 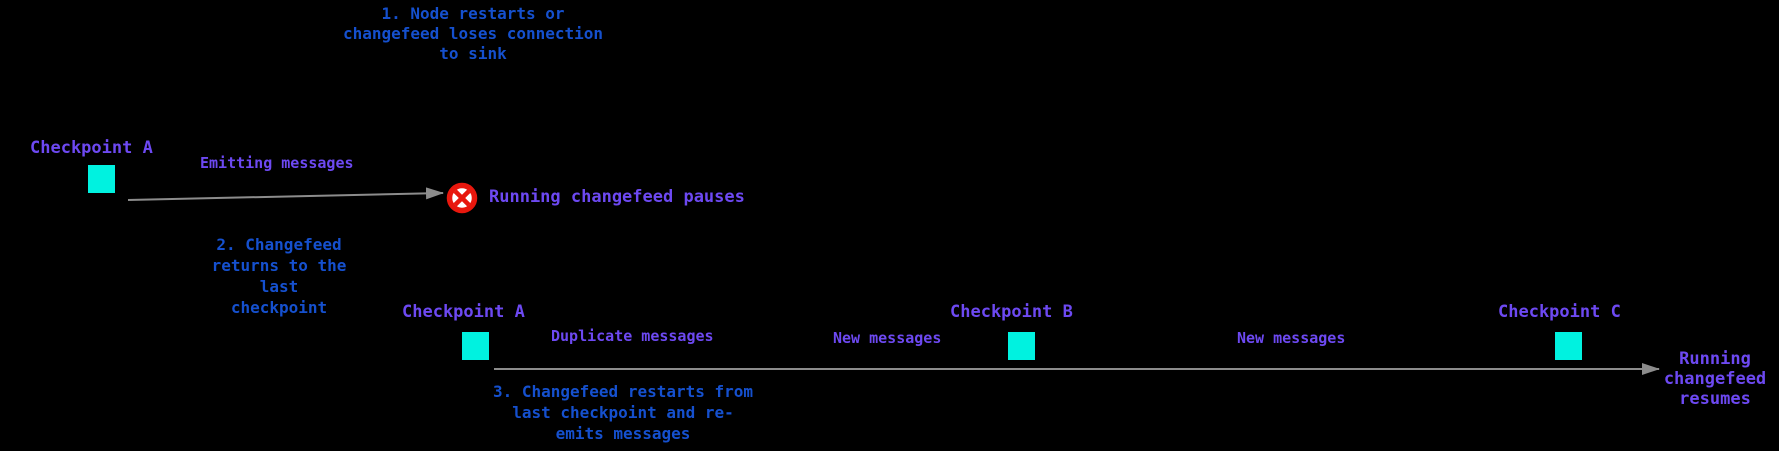 I want to click on step3-note-line1: 3. Changefeed restarts from, so click(x=623, y=391).